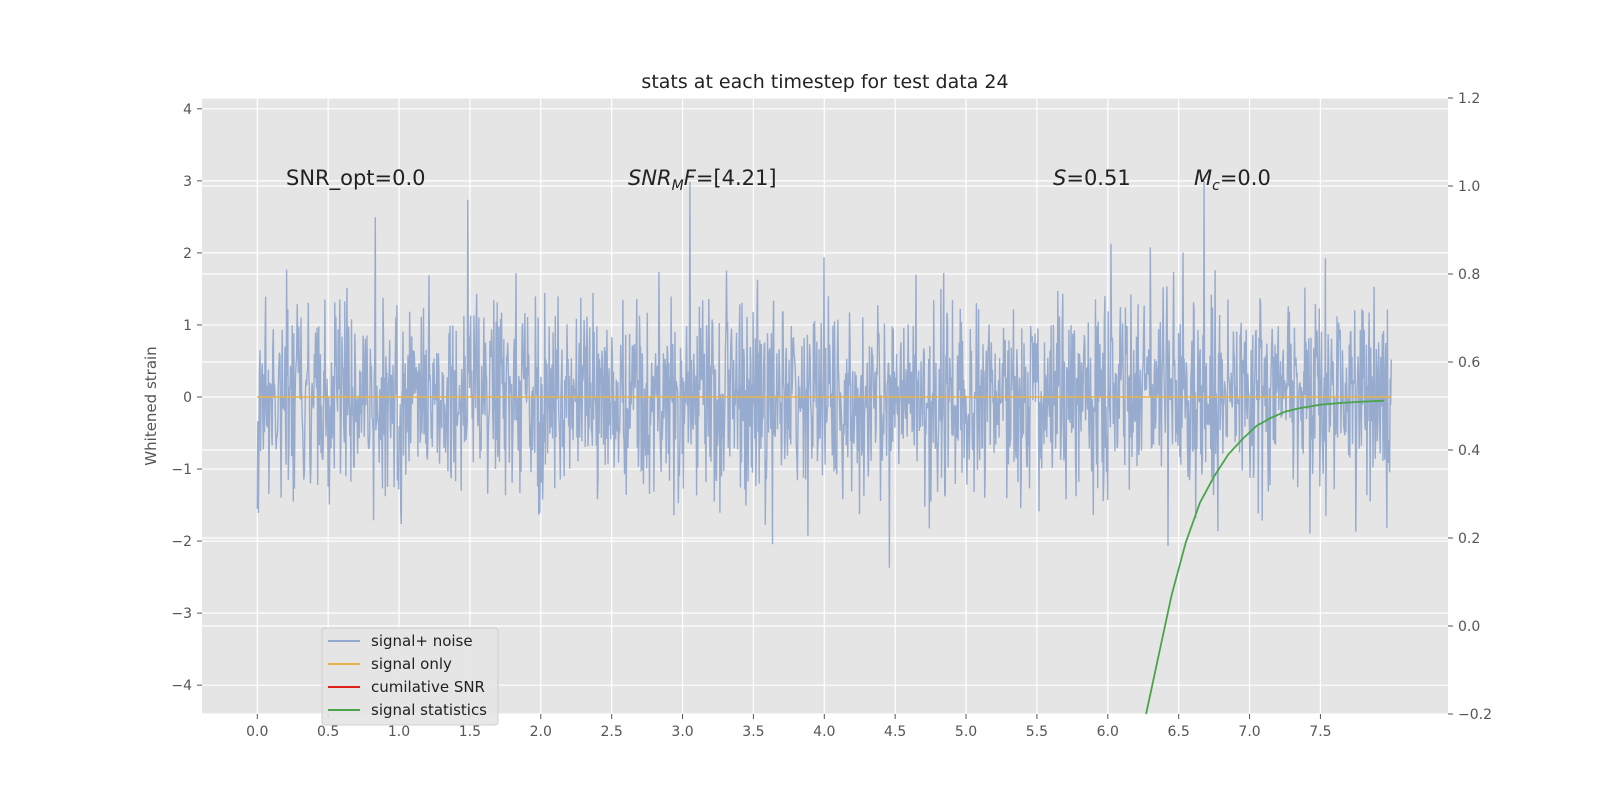 Image resolution: width=1600 pixels, height=805 pixels. Describe the element at coordinates (1469, 275) in the screenshot. I see `y2-tick-label: 0.8` at that location.